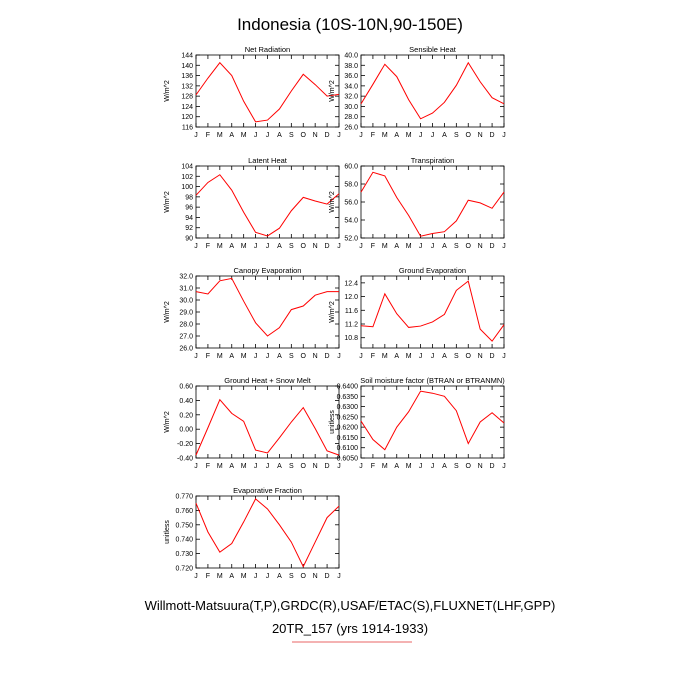 The image size is (700, 700). I want to click on y-tick-label: 36.0, so click(351, 76).